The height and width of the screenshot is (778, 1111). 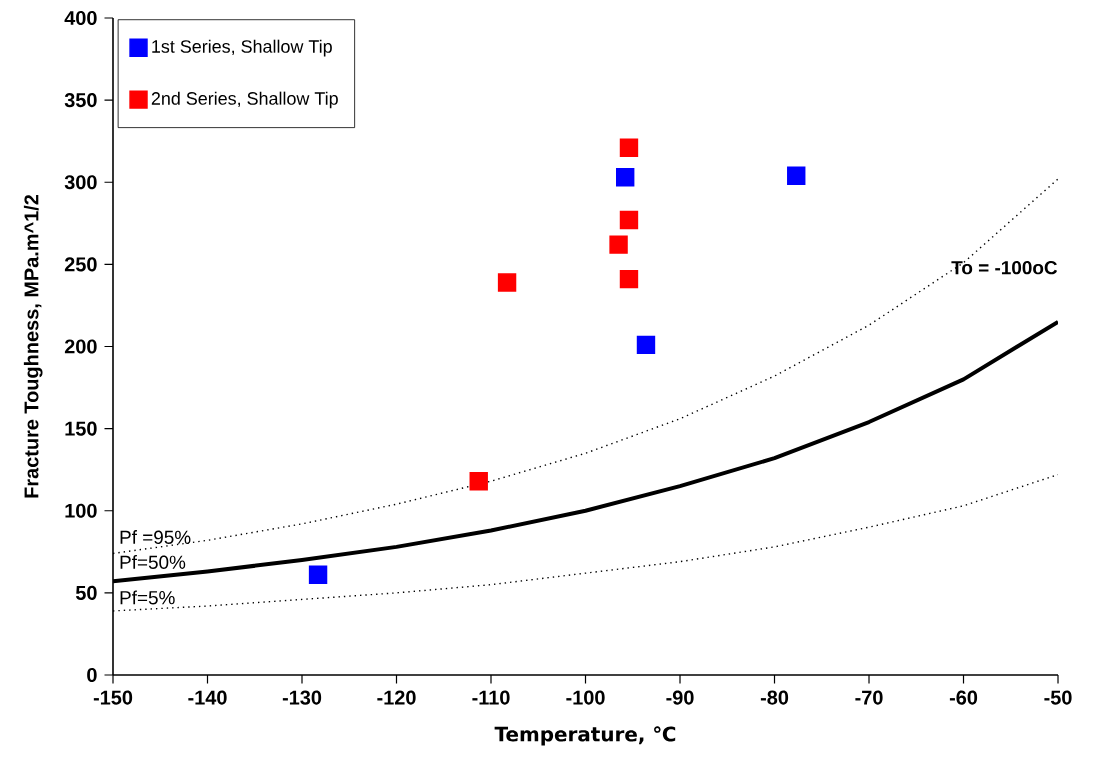 What do you see at coordinates (80, 182) in the screenshot?
I see `y-tick-label: 300` at bounding box center [80, 182].